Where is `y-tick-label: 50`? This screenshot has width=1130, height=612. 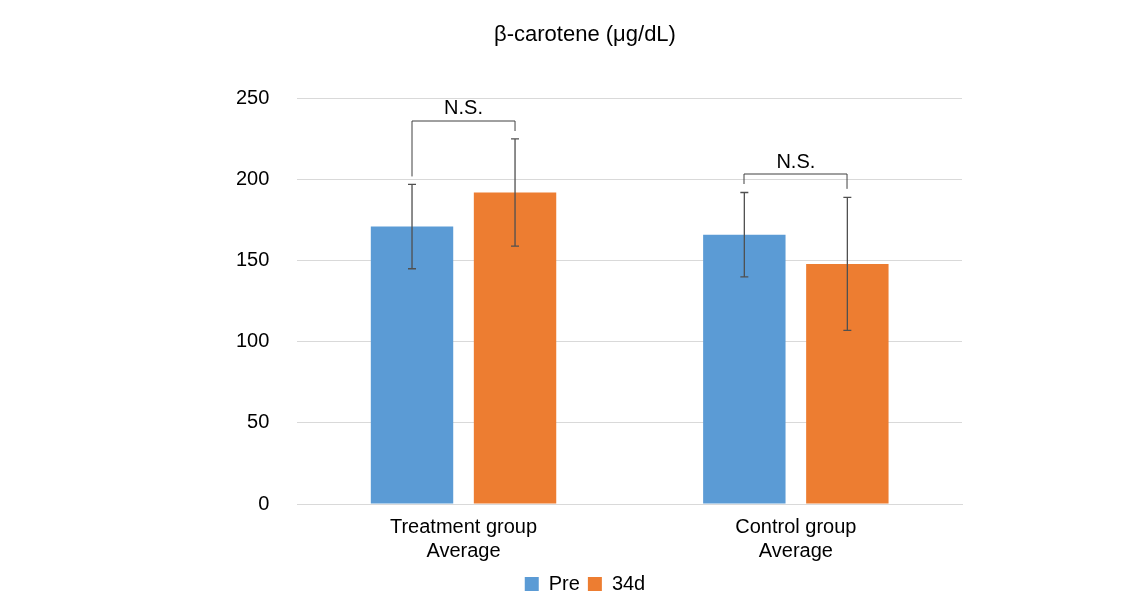 y-tick-label: 50 is located at coordinates (258, 421).